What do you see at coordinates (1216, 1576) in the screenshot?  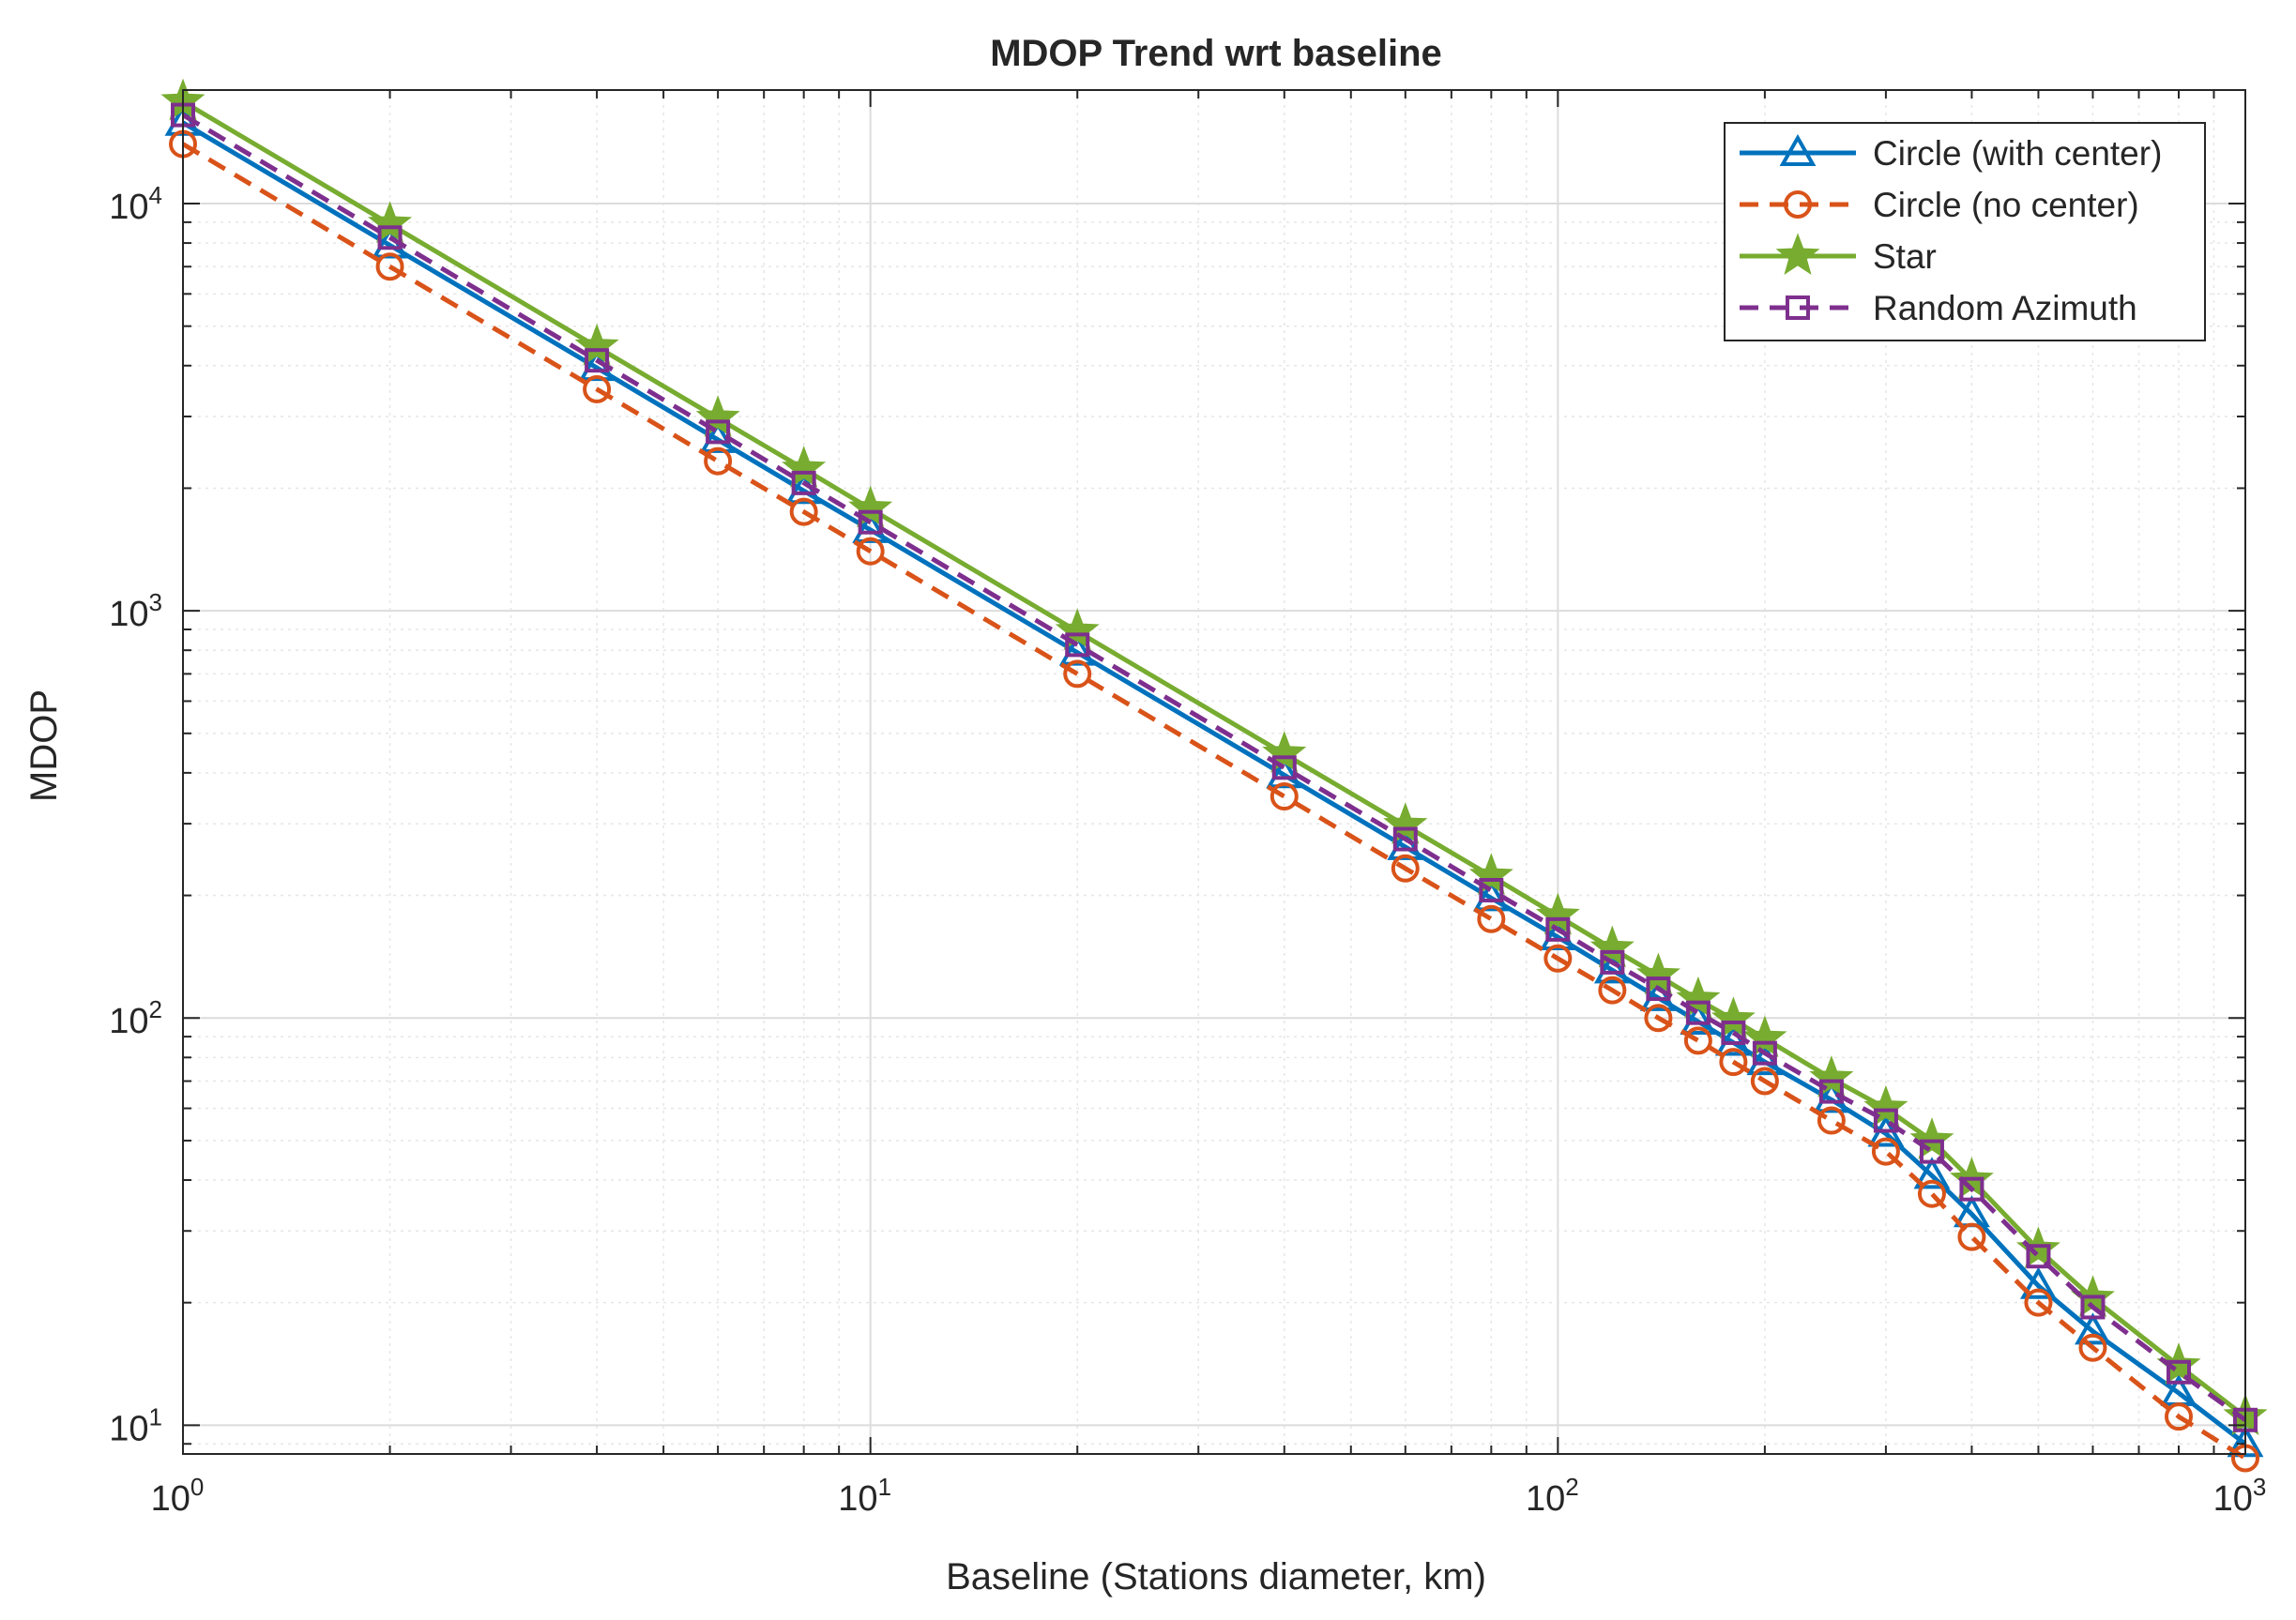 I see `x-axis-label: Baseline (Stations diameter, km)` at bounding box center [1216, 1576].